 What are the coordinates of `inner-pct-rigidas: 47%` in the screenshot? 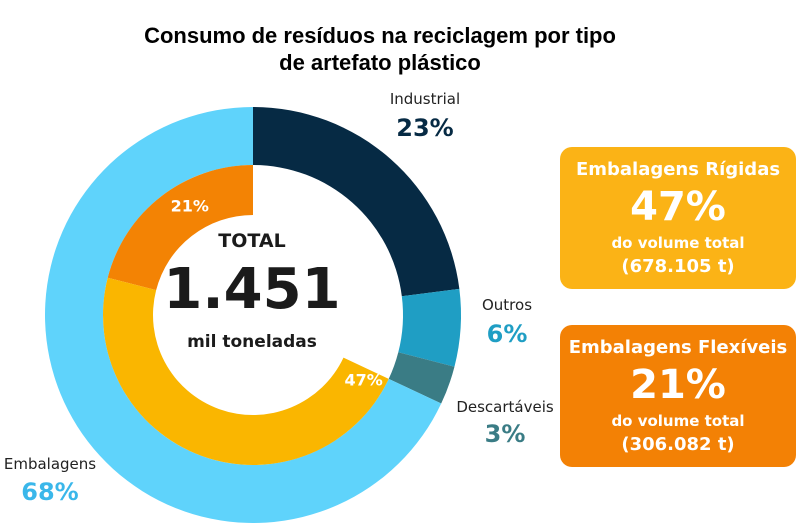 It's located at (363, 379).